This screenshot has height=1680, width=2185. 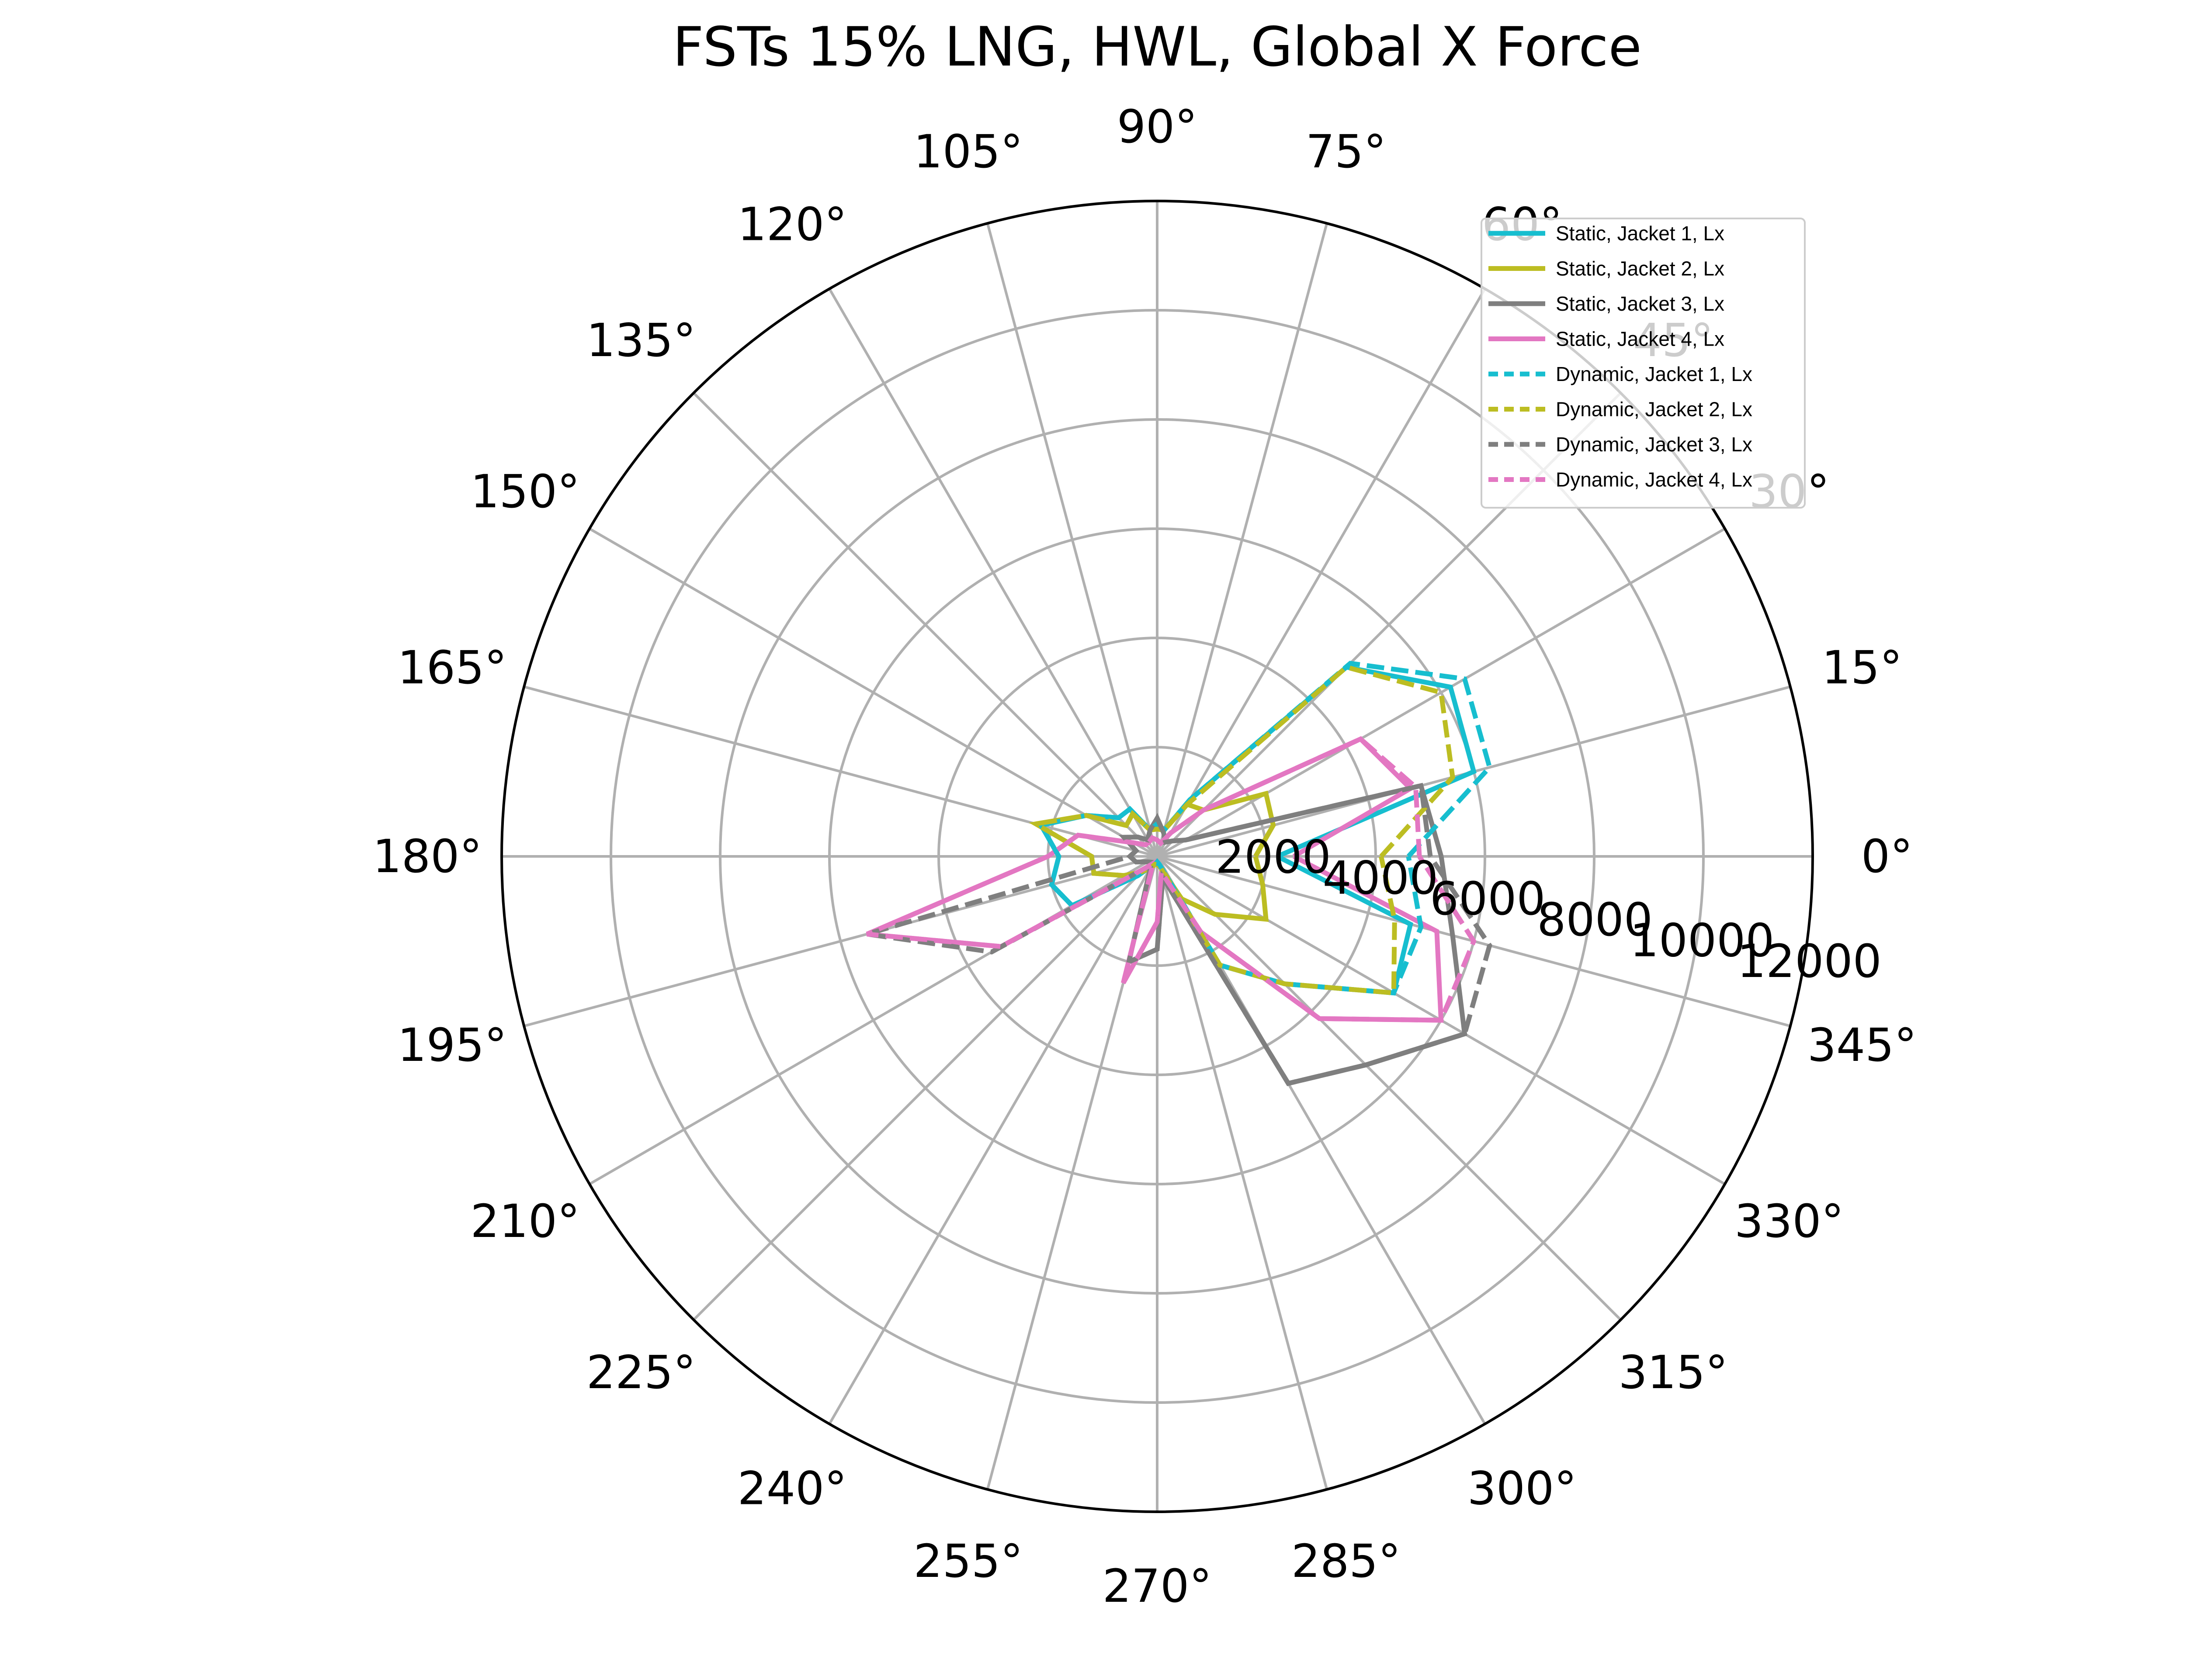 What do you see at coordinates (968, 1562) in the screenshot?
I see `angle-tick-label: 255°` at bounding box center [968, 1562].